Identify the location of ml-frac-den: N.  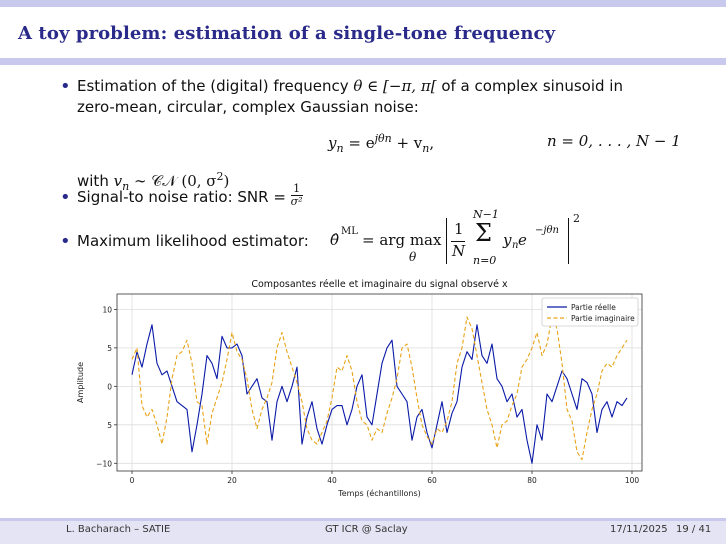
(459, 251).